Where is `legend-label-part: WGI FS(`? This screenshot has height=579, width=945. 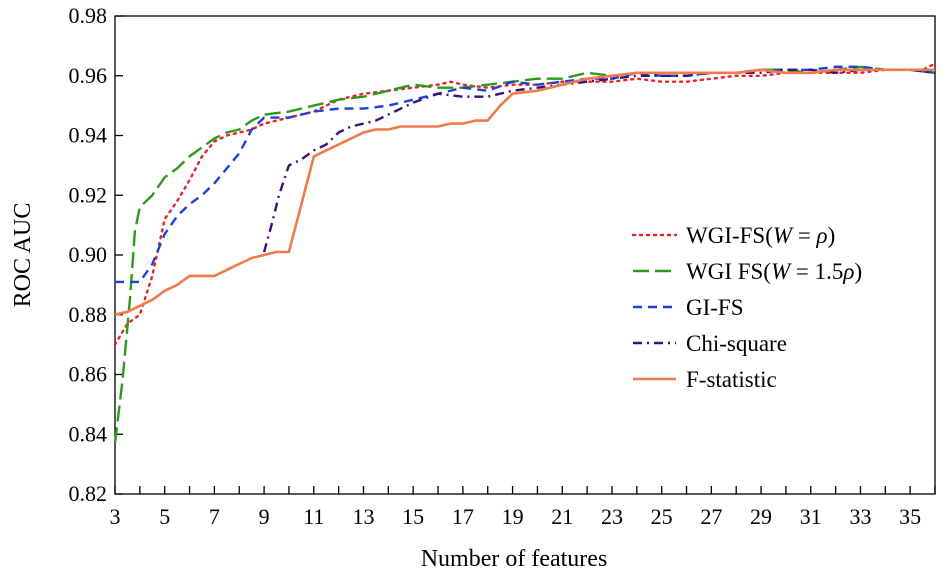
legend-label-part: WGI FS( is located at coordinates (728, 271).